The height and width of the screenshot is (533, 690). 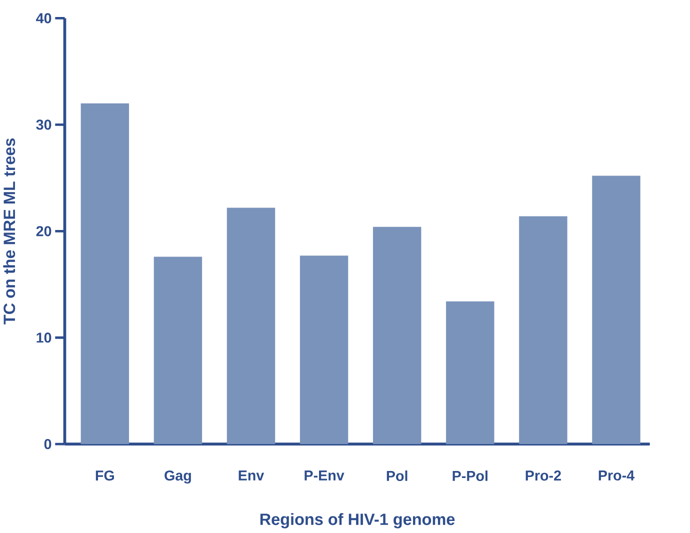 What do you see at coordinates (177, 477) in the screenshot?
I see `x-tick-label: Gag` at bounding box center [177, 477].